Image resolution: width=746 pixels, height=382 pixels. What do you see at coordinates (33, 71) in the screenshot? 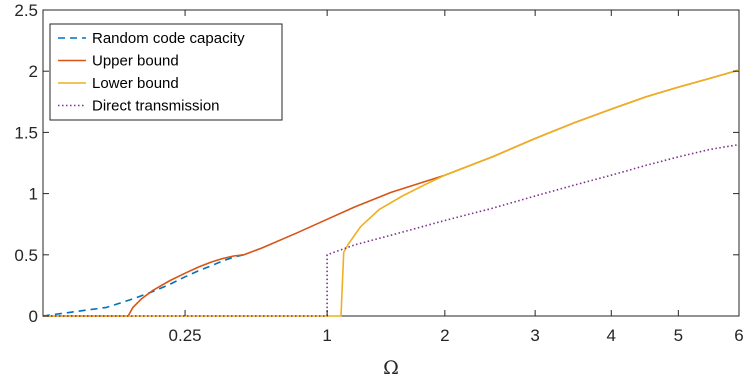
I see `y-tick-label: 2` at bounding box center [33, 71].